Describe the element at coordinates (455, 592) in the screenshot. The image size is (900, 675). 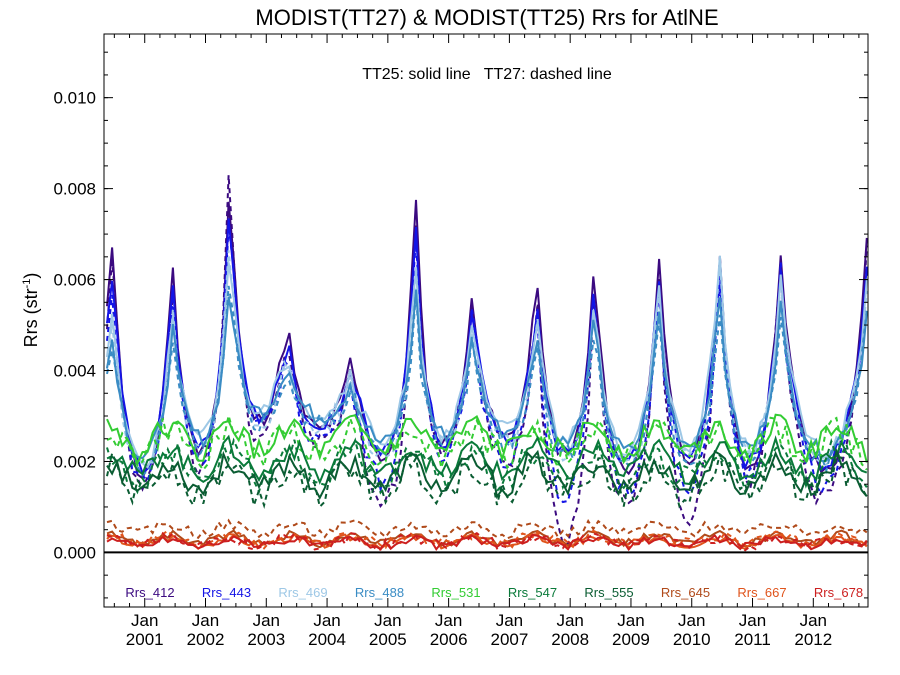
I see `legend-entry: Rrs_531` at that location.